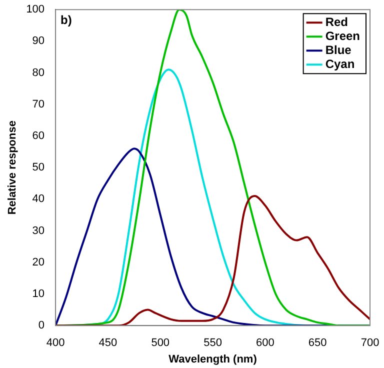 Image resolution: width=384 pixels, height=368 pixels. What do you see at coordinates (38, 230) in the screenshot?
I see `y-tick-label: 30` at bounding box center [38, 230].